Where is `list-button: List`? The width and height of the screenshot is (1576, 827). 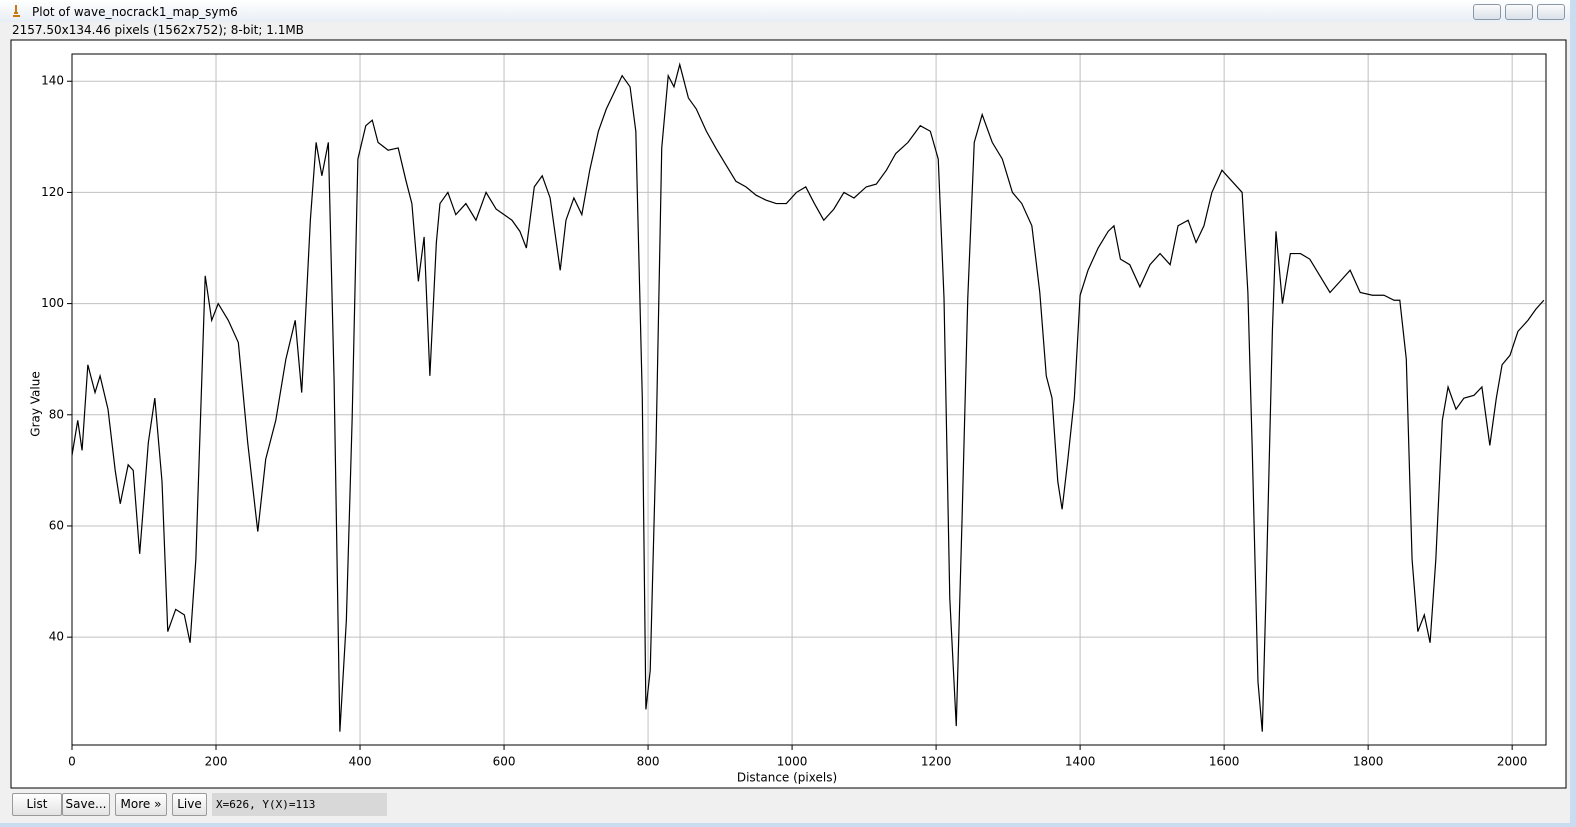 list-button: List is located at coordinates (37, 804).